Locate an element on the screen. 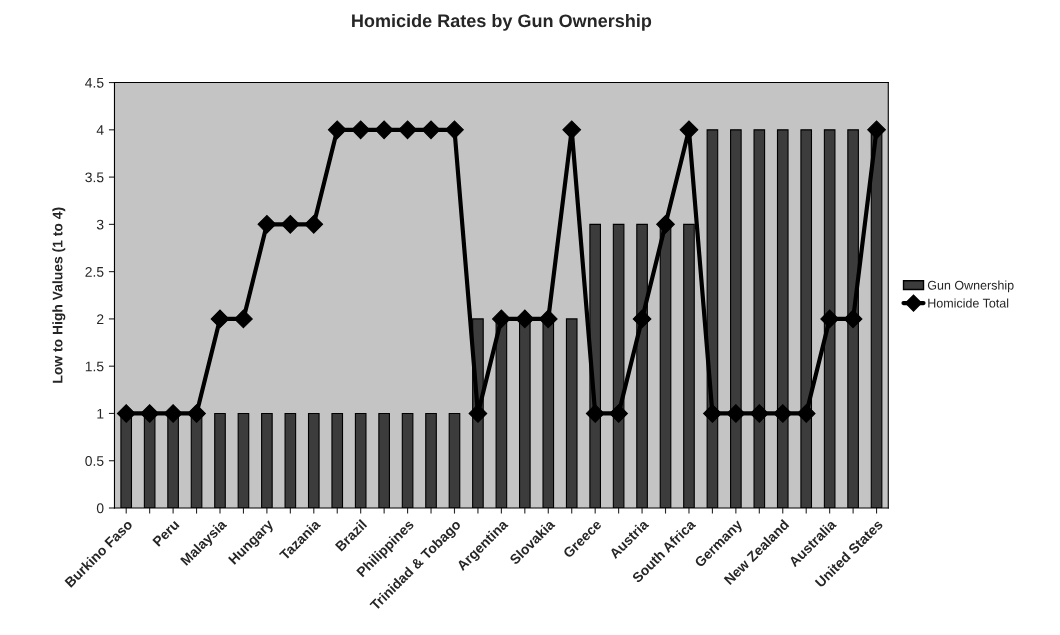  y-tick-label: 2.5 is located at coordinates (94, 271).